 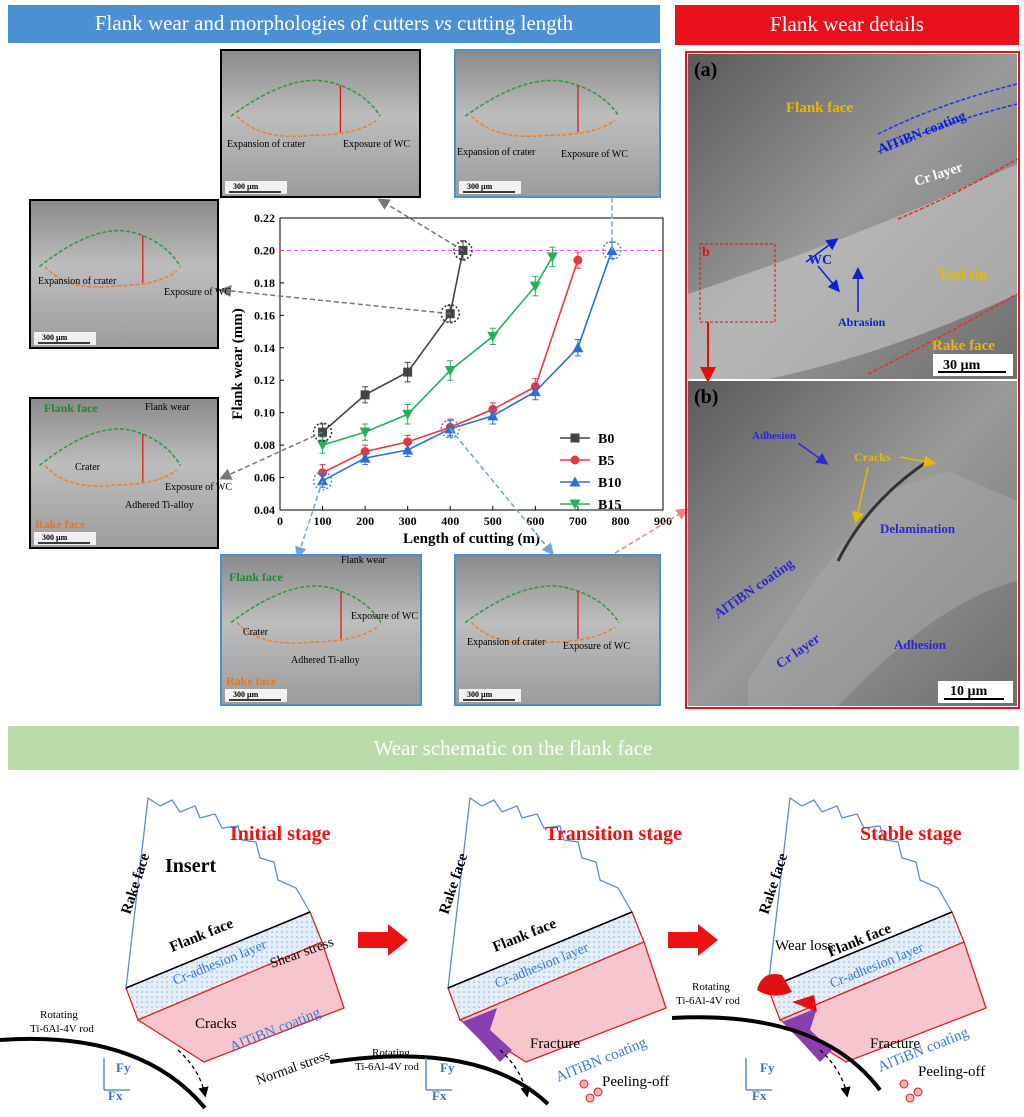 What do you see at coordinates (159, 505) in the screenshot?
I see `micrograph-label: Adhered Ti-alloy` at bounding box center [159, 505].